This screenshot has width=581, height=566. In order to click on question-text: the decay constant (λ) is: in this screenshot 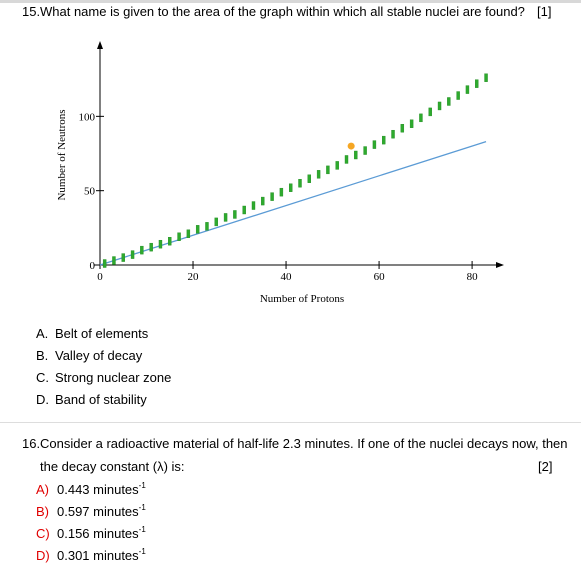, I will do `click(112, 466)`.